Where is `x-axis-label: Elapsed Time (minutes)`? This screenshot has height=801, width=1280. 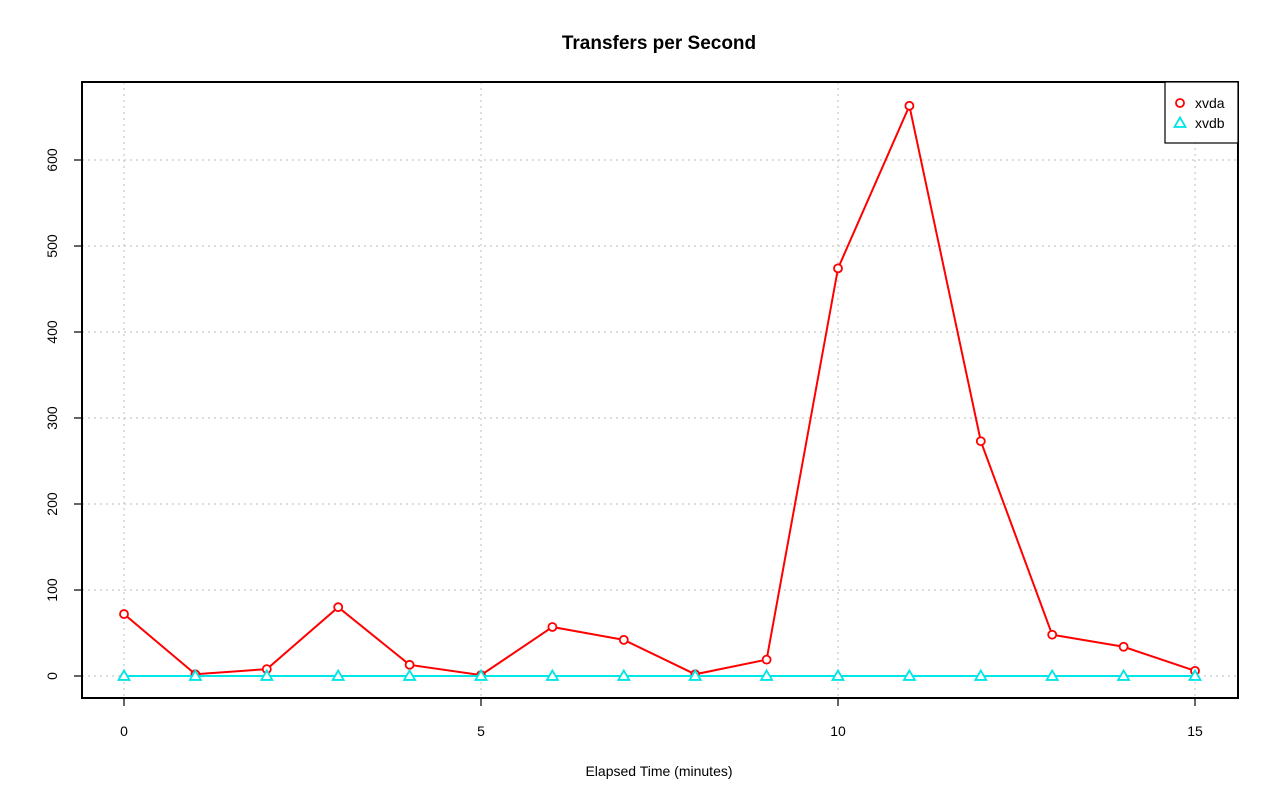
x-axis-label: Elapsed Time (minutes) is located at coordinates (658, 771).